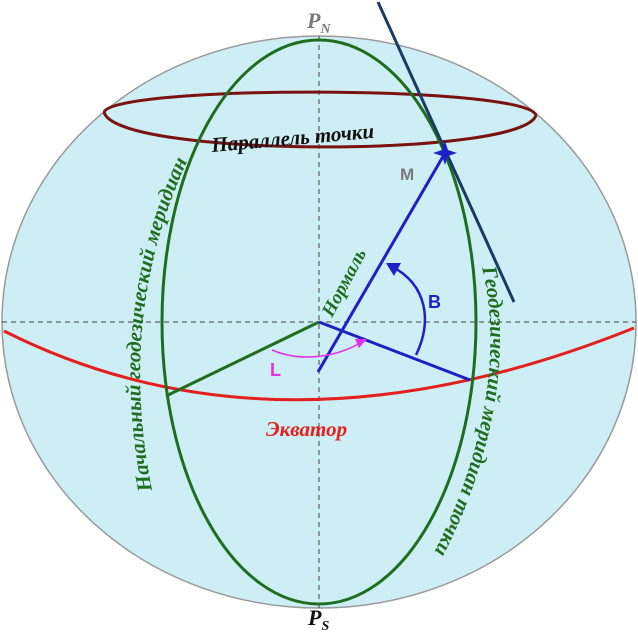 The width and height of the screenshot is (638, 635). What do you see at coordinates (407, 174) in the screenshot?
I see `point-m-label: M` at bounding box center [407, 174].